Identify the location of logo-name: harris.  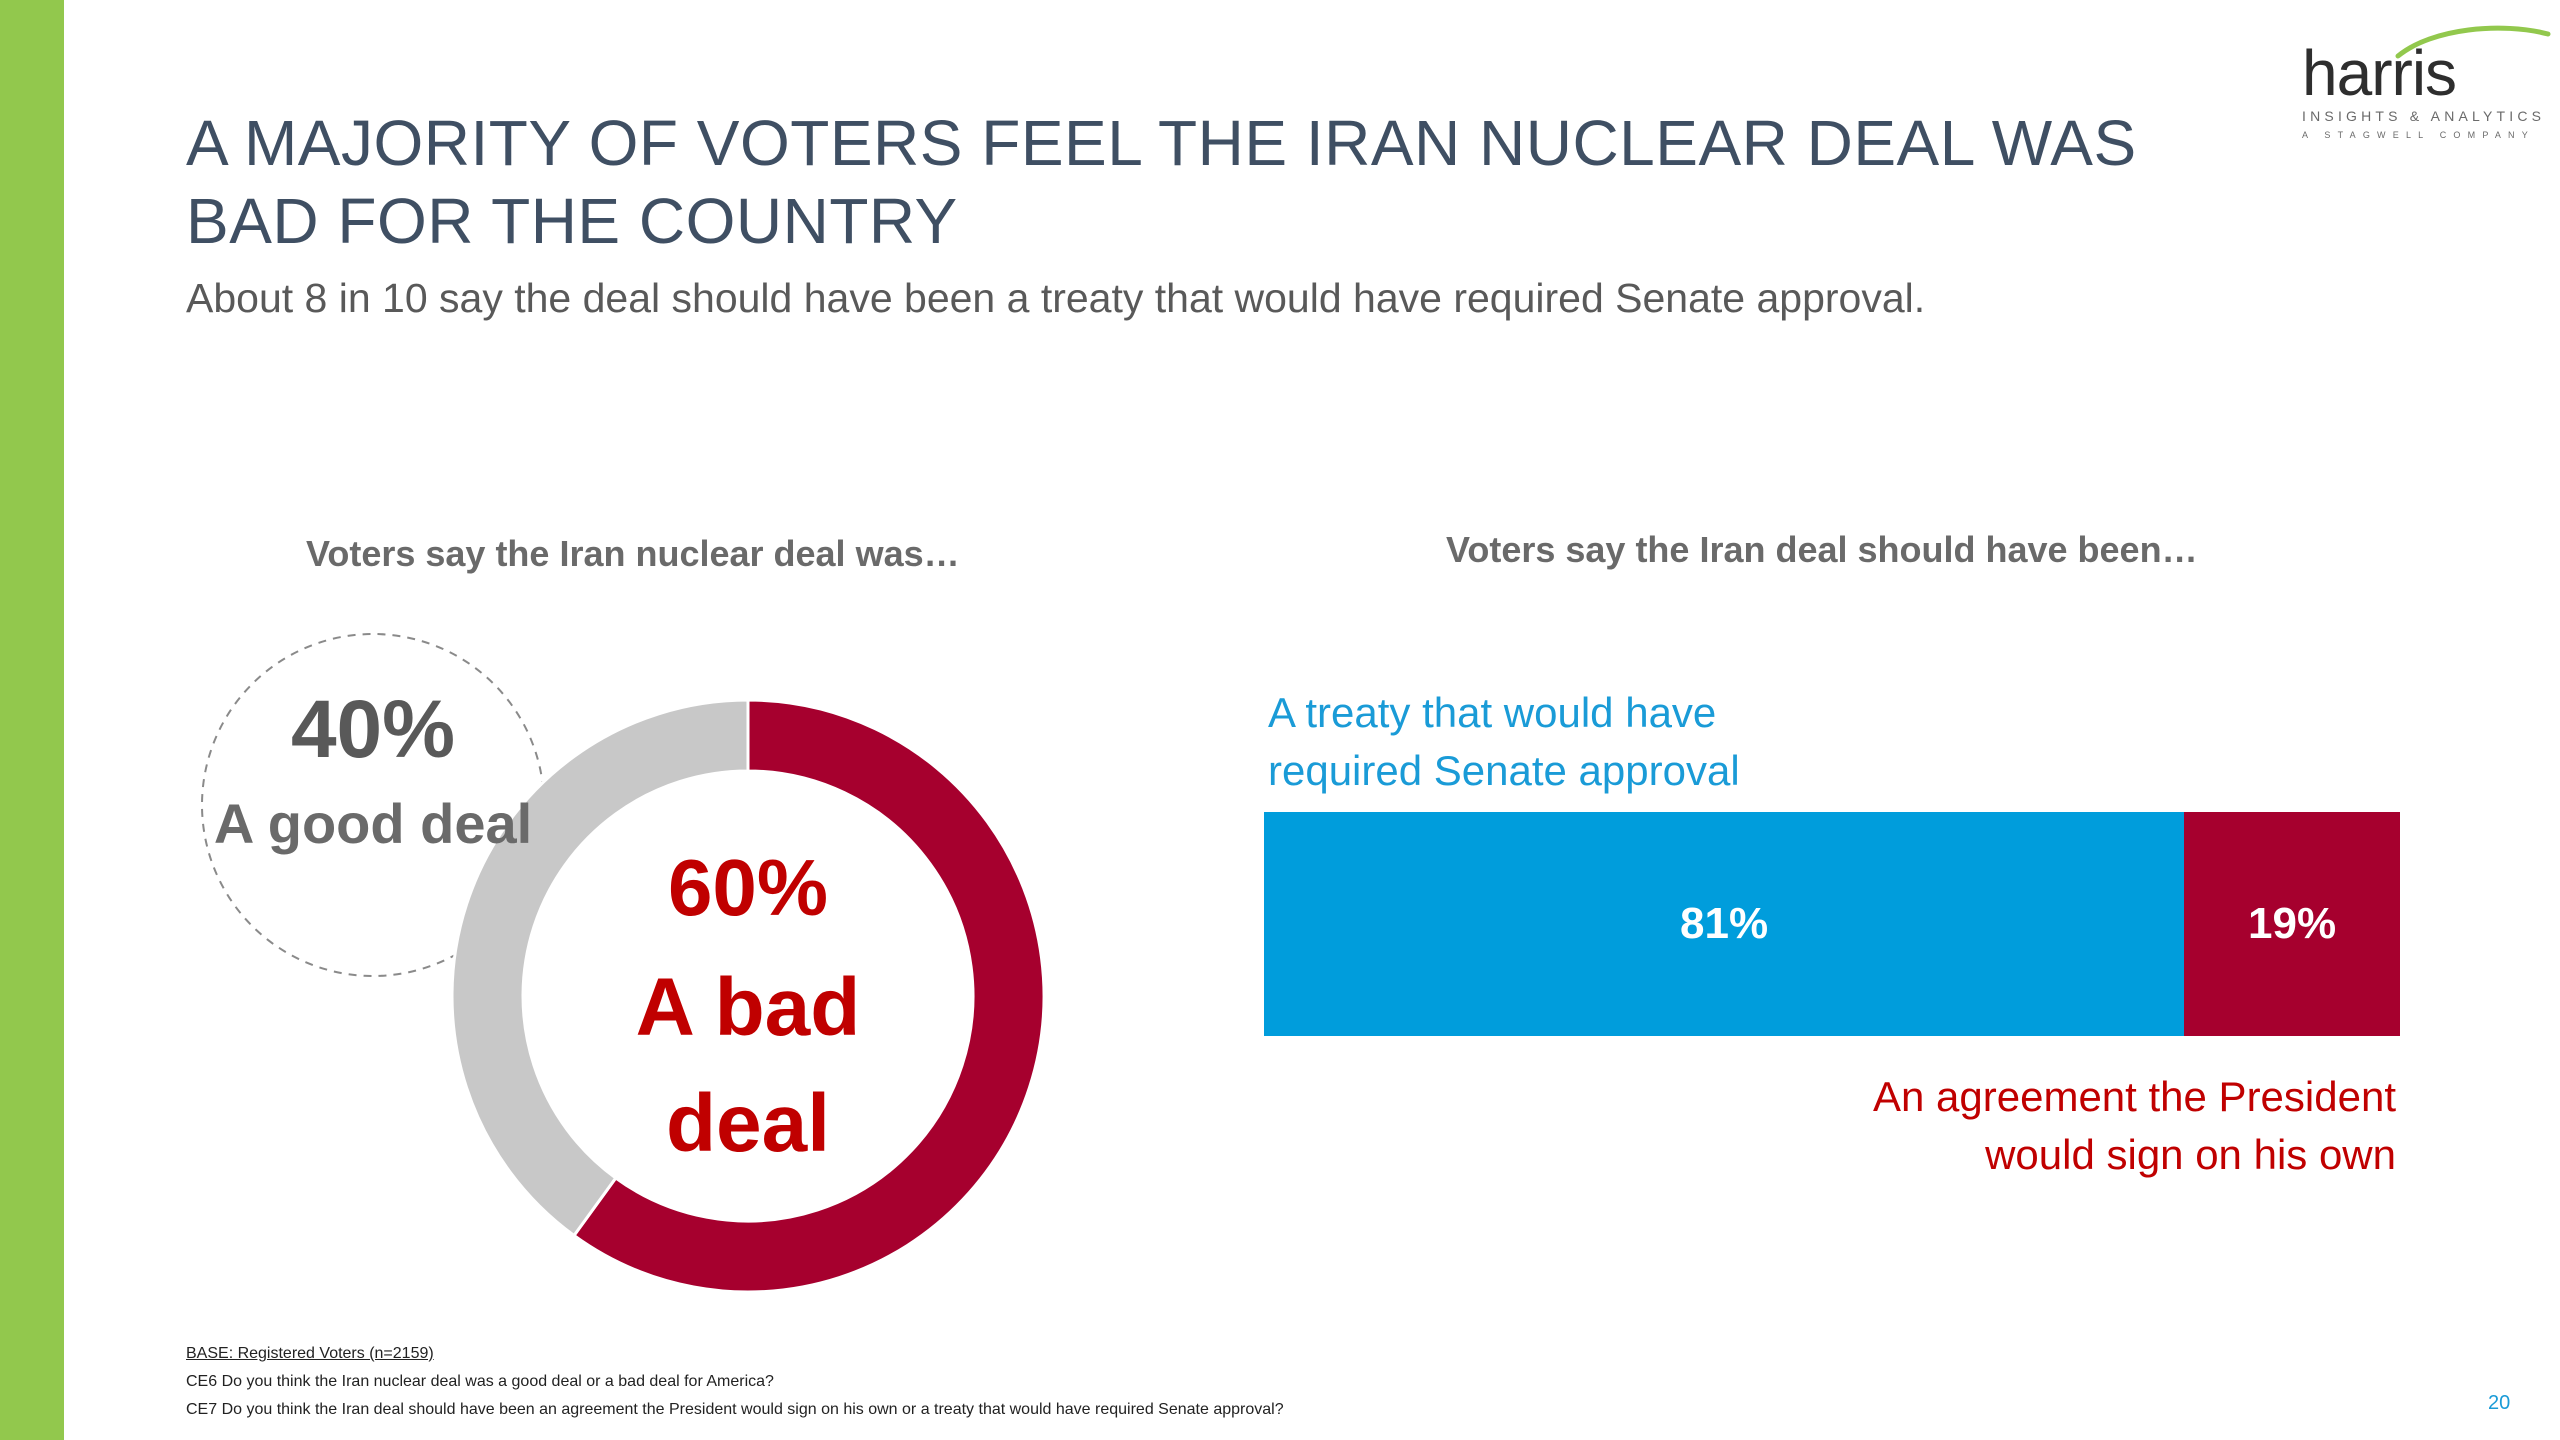
(2379, 73).